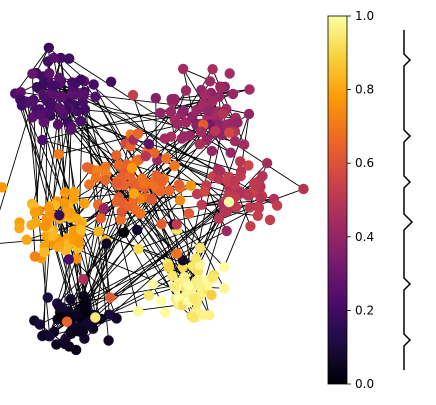 Image resolution: width=436 pixels, height=405 pixels. What do you see at coordinates (360, 200) in the screenshot?
I see `colorbar-ticks: 0.0 0.2 0.4 0.6 0.8 1.0` at bounding box center [360, 200].